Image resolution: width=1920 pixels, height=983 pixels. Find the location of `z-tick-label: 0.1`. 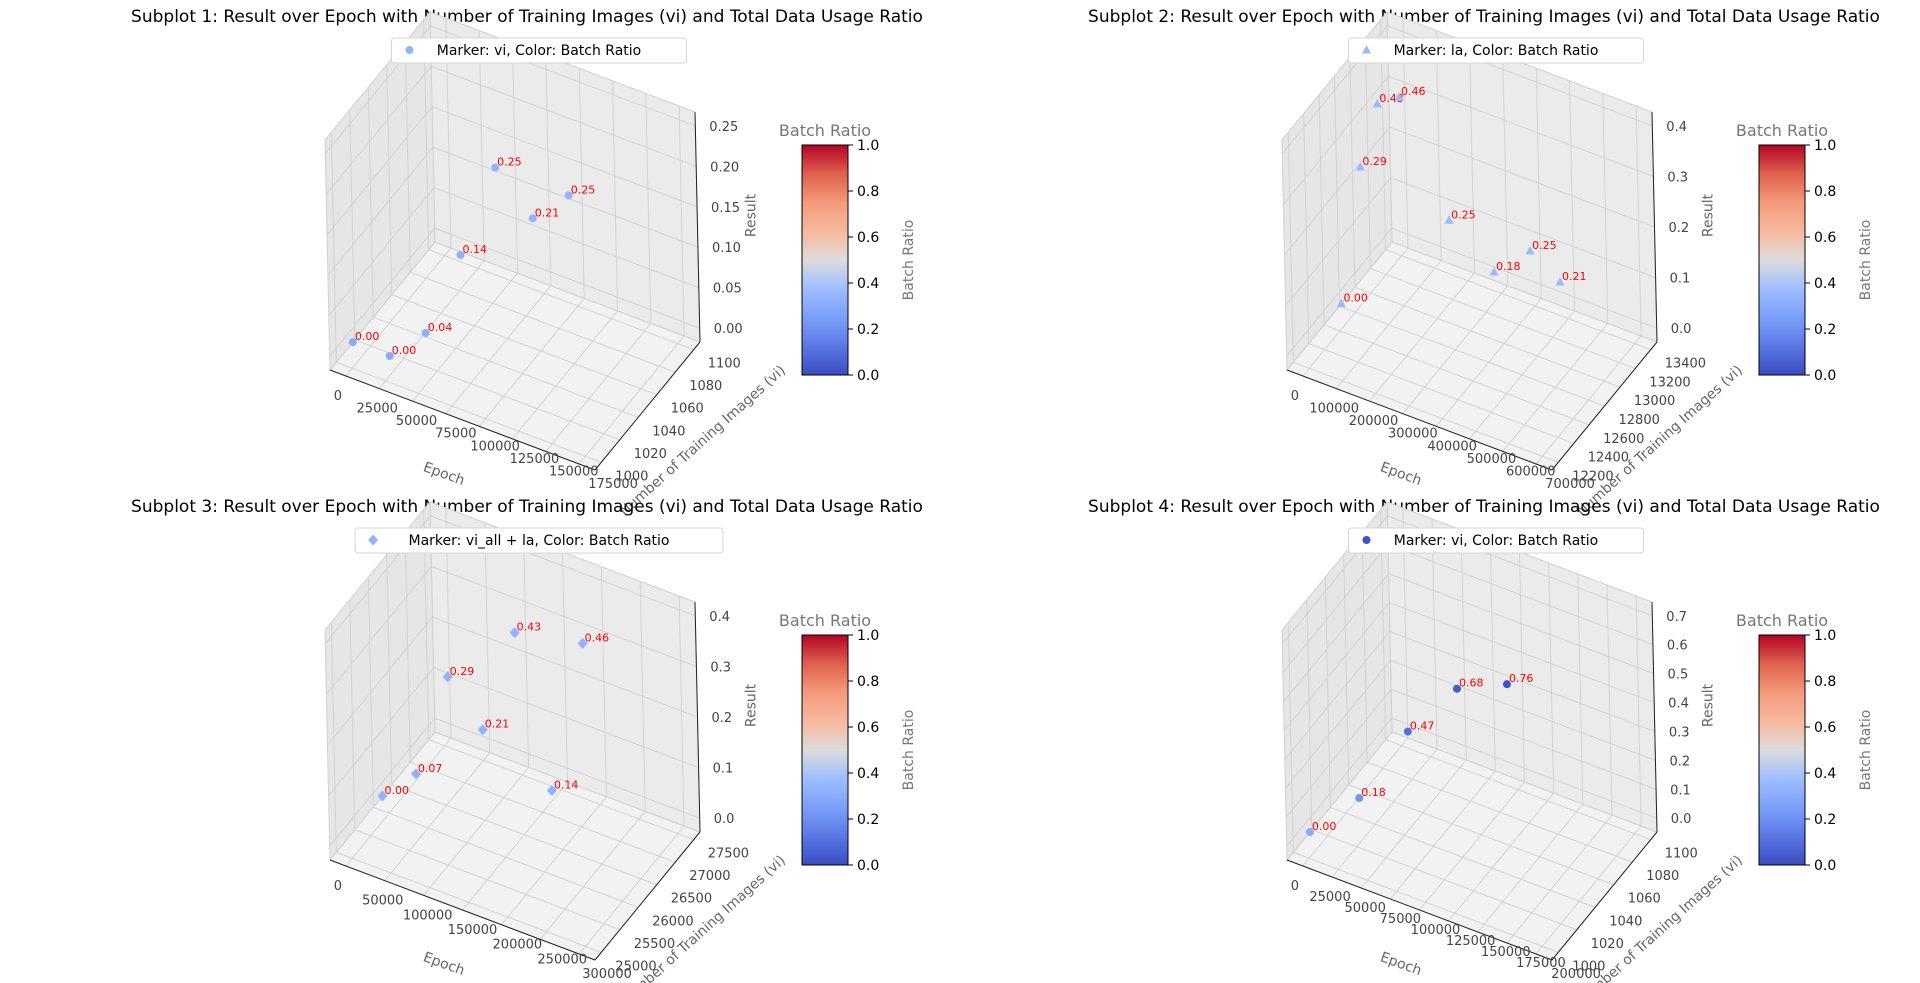

z-tick-label: 0.1 is located at coordinates (1680, 279).